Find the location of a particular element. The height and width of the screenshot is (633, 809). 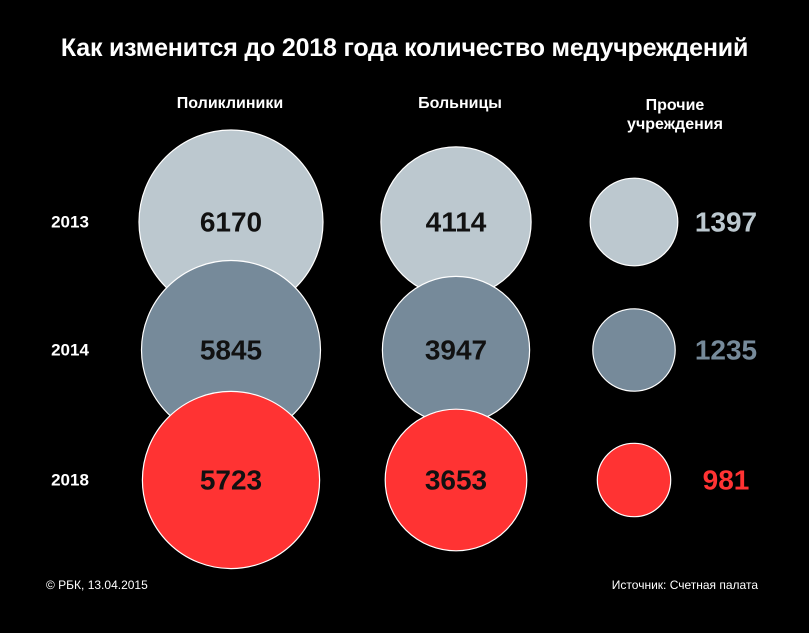

value-label-2013-2: 4114 is located at coordinates (456, 222).